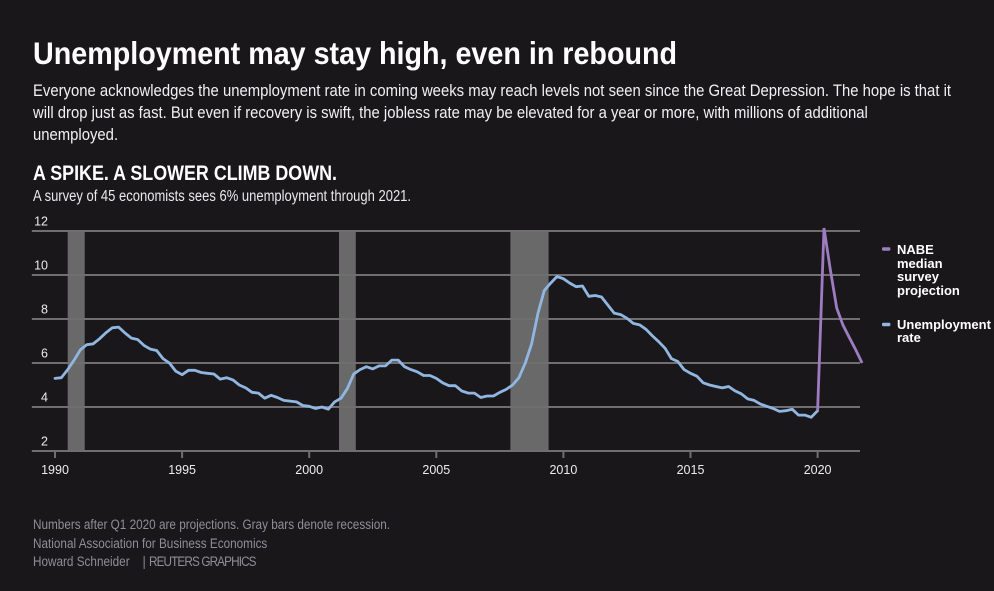  Describe the element at coordinates (41, 266) in the screenshot. I see `svg-text: 10` at that location.